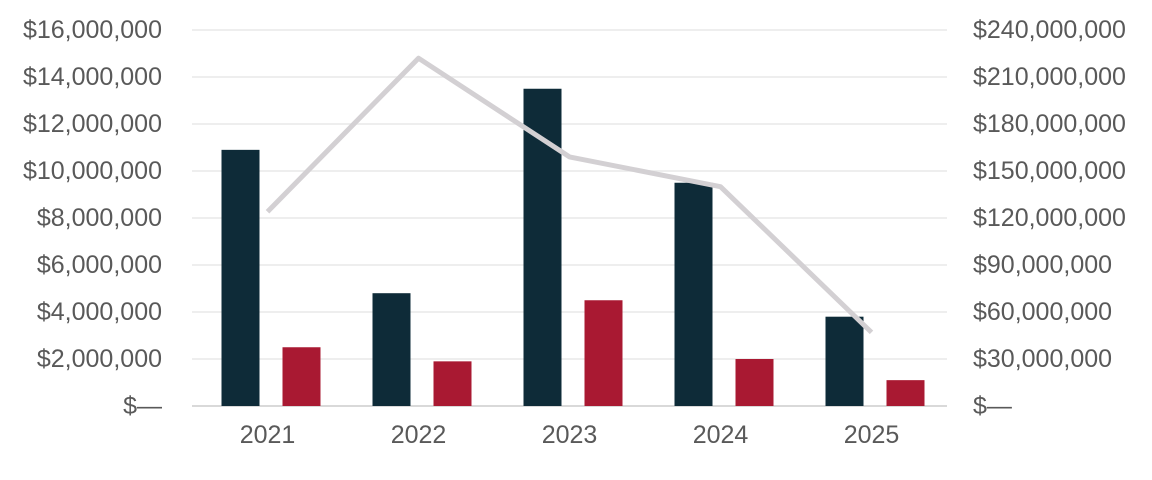 The height and width of the screenshot is (480, 1152). I want to click on left-axis-tick-label: $16,000,000, so click(92, 30).